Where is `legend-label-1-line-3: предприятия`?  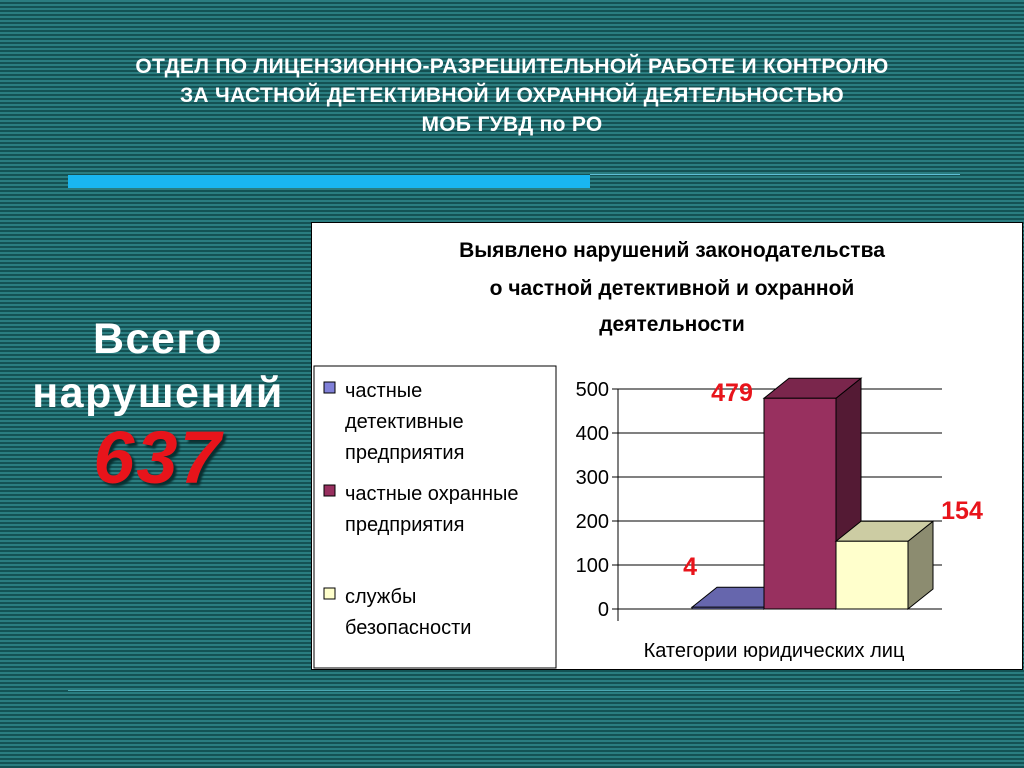 legend-label-1-line-3: предприятия is located at coordinates (404, 453).